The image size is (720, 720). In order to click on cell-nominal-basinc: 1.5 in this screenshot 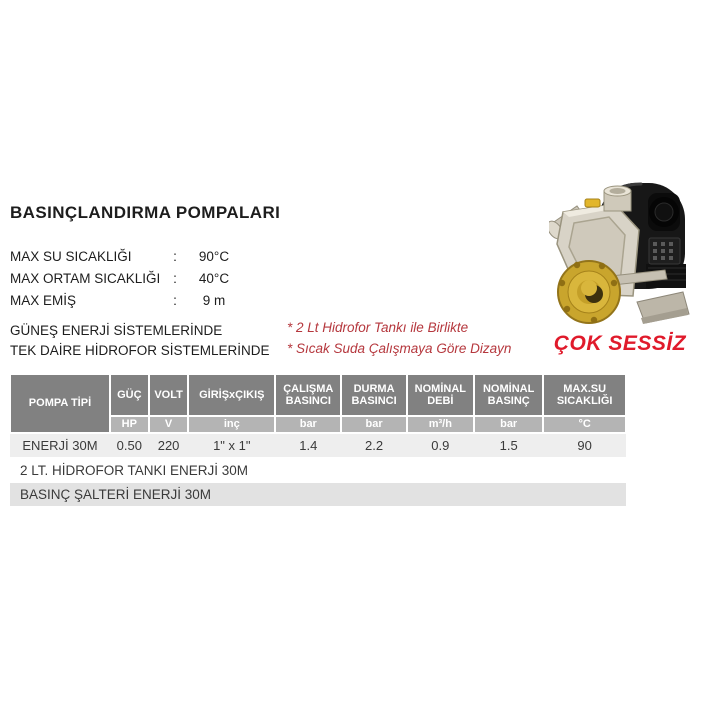, I will do `click(508, 445)`.